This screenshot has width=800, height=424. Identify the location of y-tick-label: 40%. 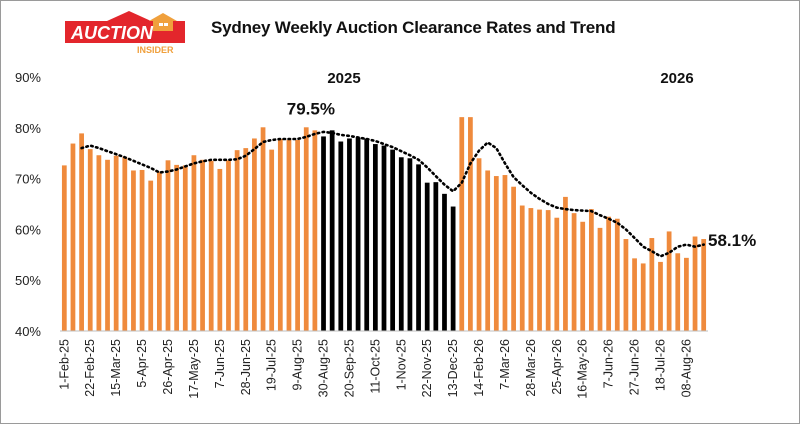
(28, 331).